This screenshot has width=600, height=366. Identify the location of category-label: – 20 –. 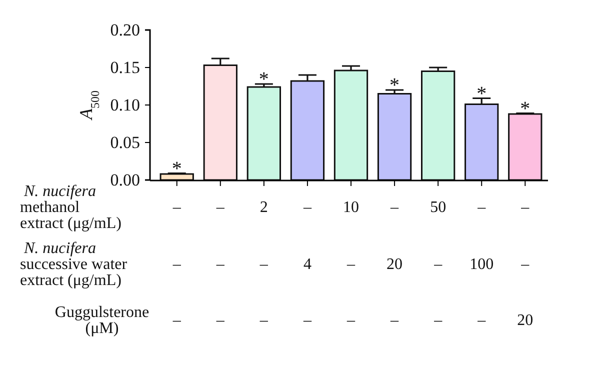
(394, 264).